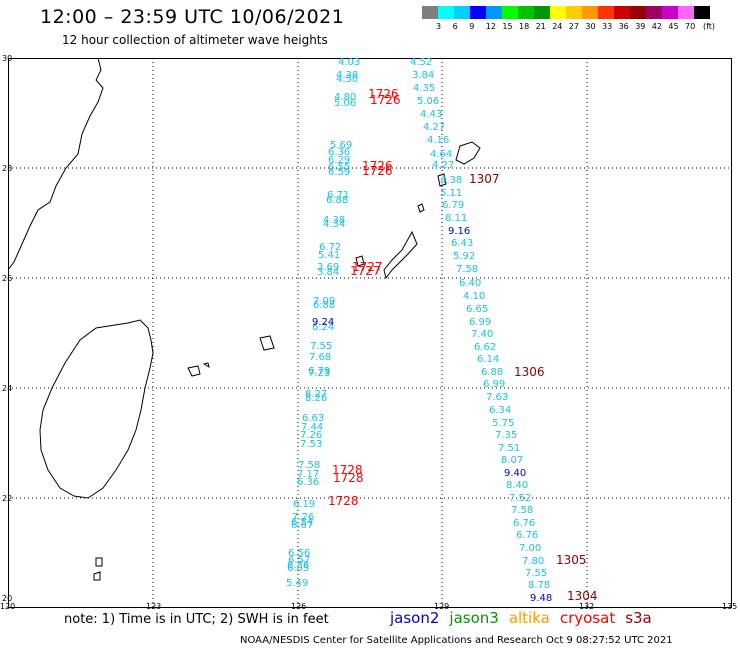 The image size is (740, 650). I want to click on pass-time-label: 1304, so click(582, 596).